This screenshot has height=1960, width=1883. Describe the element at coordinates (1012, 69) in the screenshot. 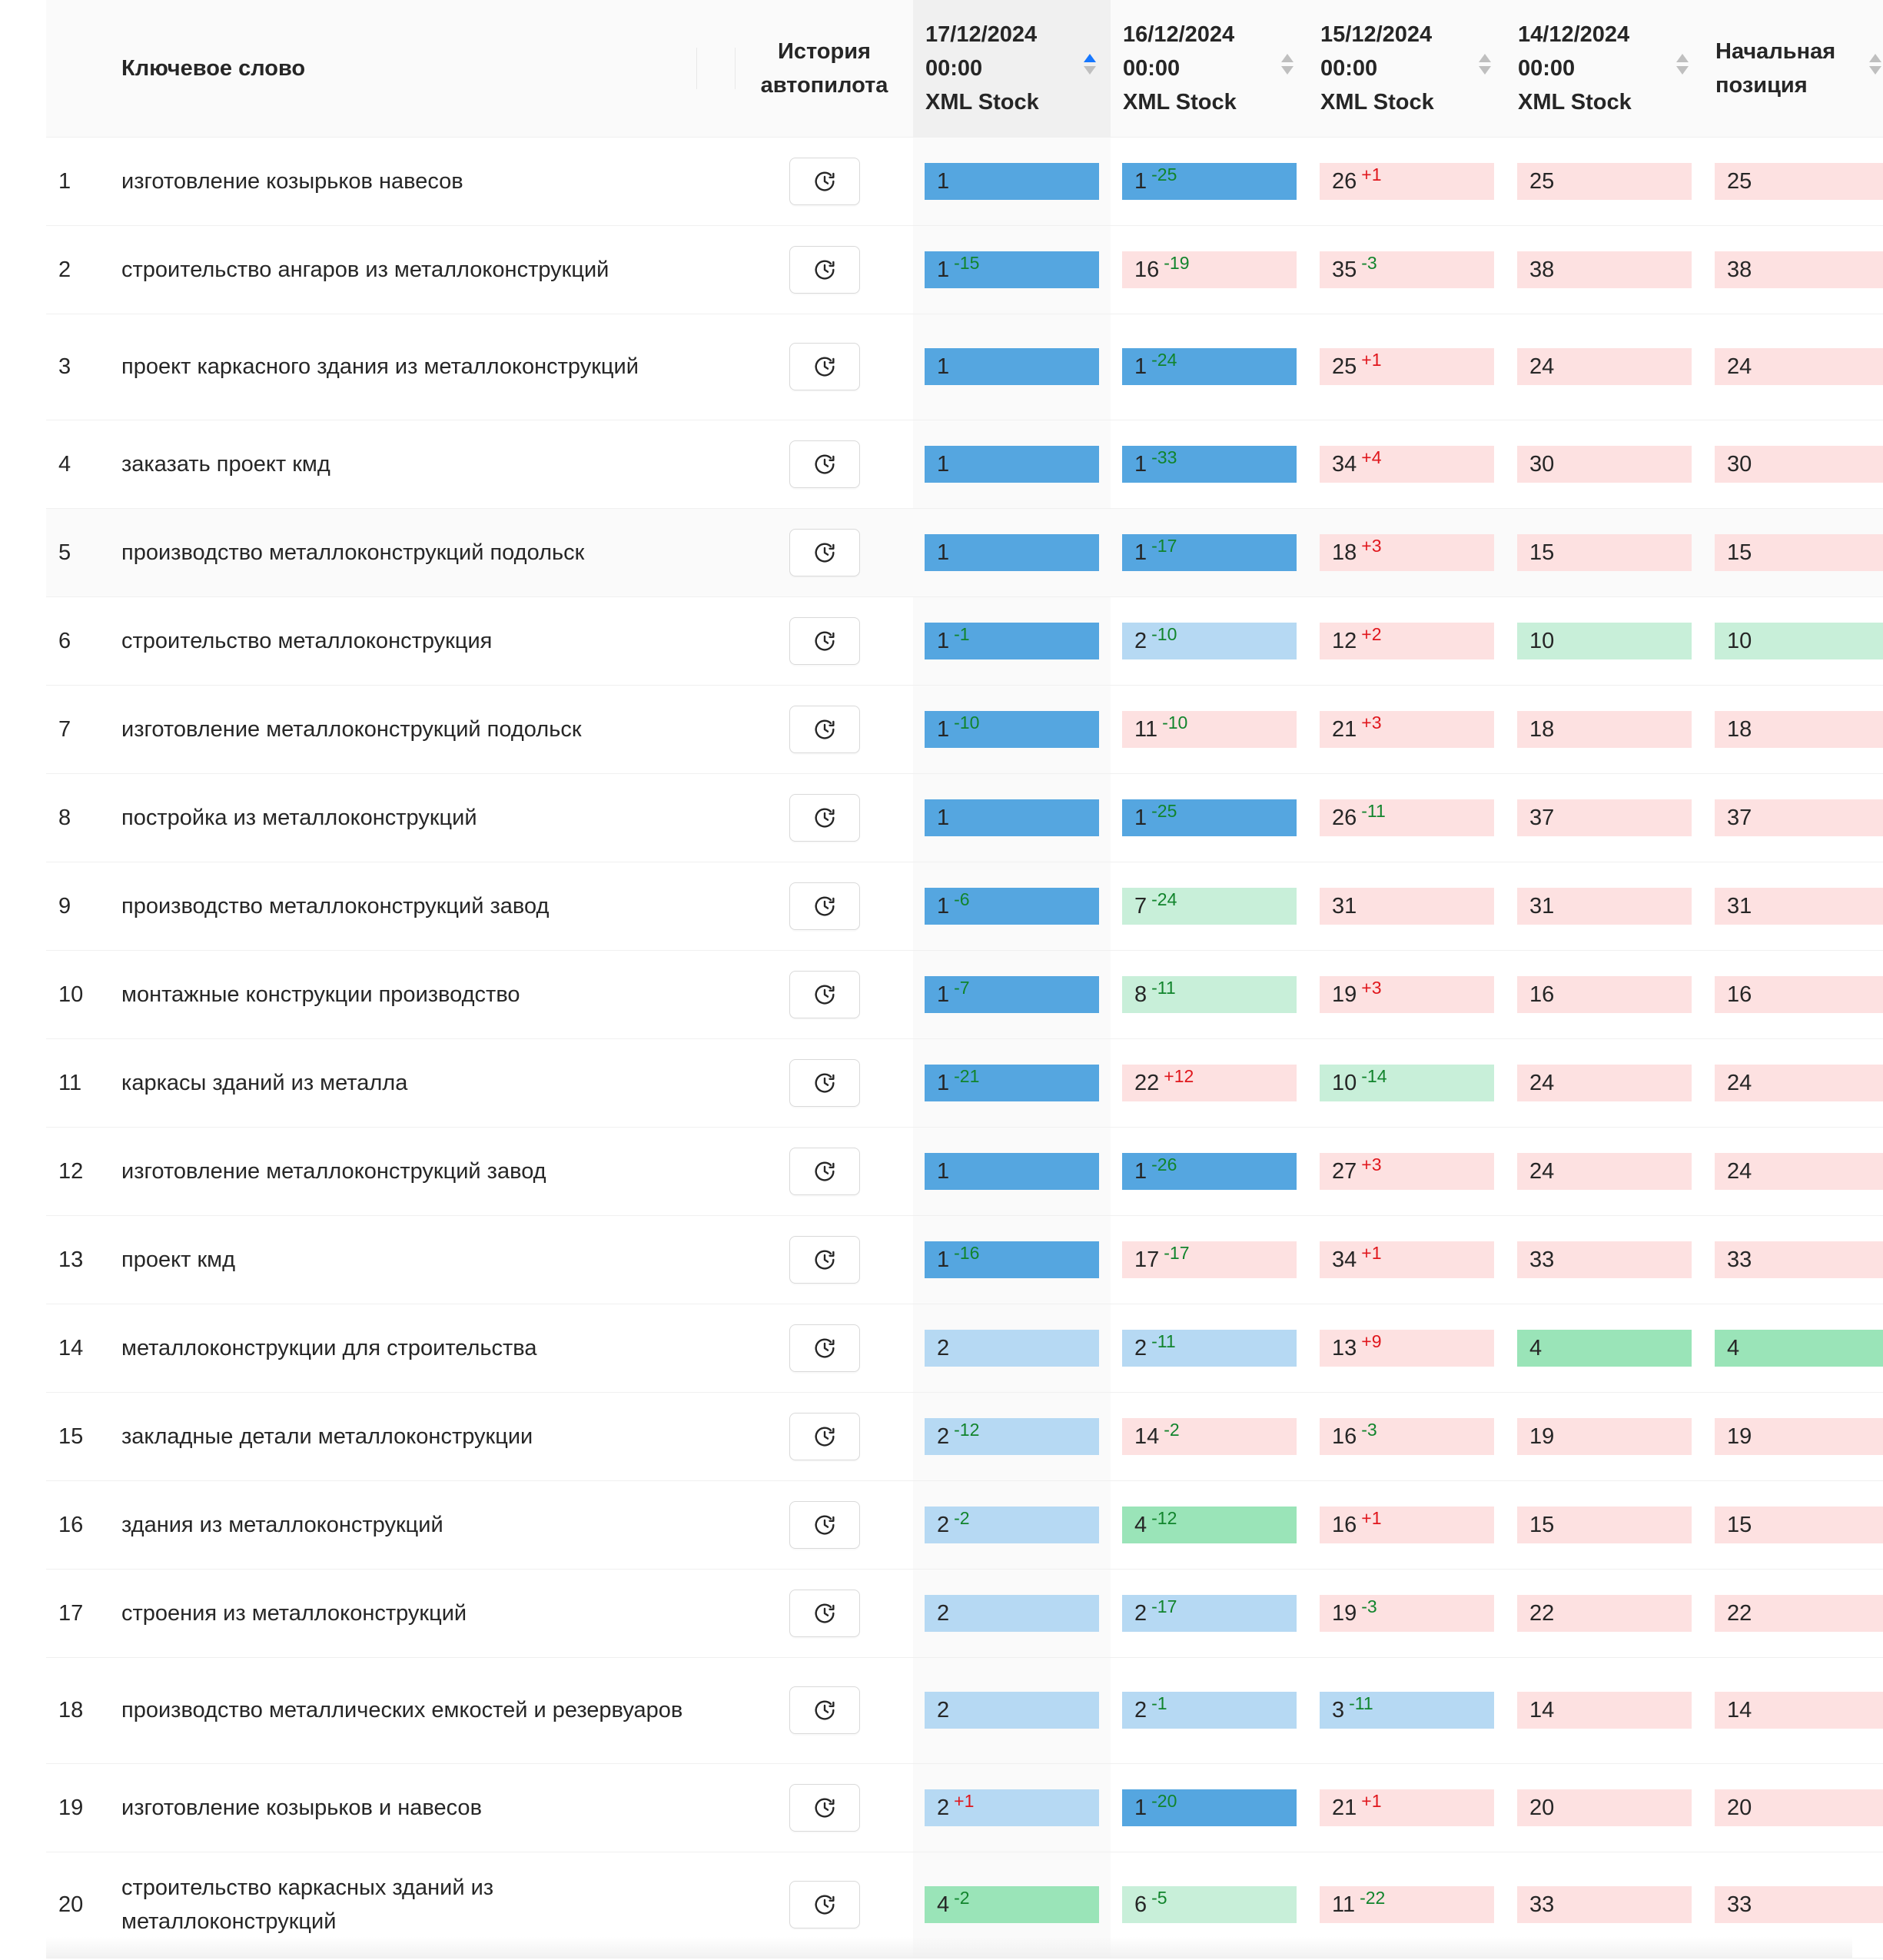

I see `header-date-1: 17/12/2024 00:00 XML Stock` at that location.